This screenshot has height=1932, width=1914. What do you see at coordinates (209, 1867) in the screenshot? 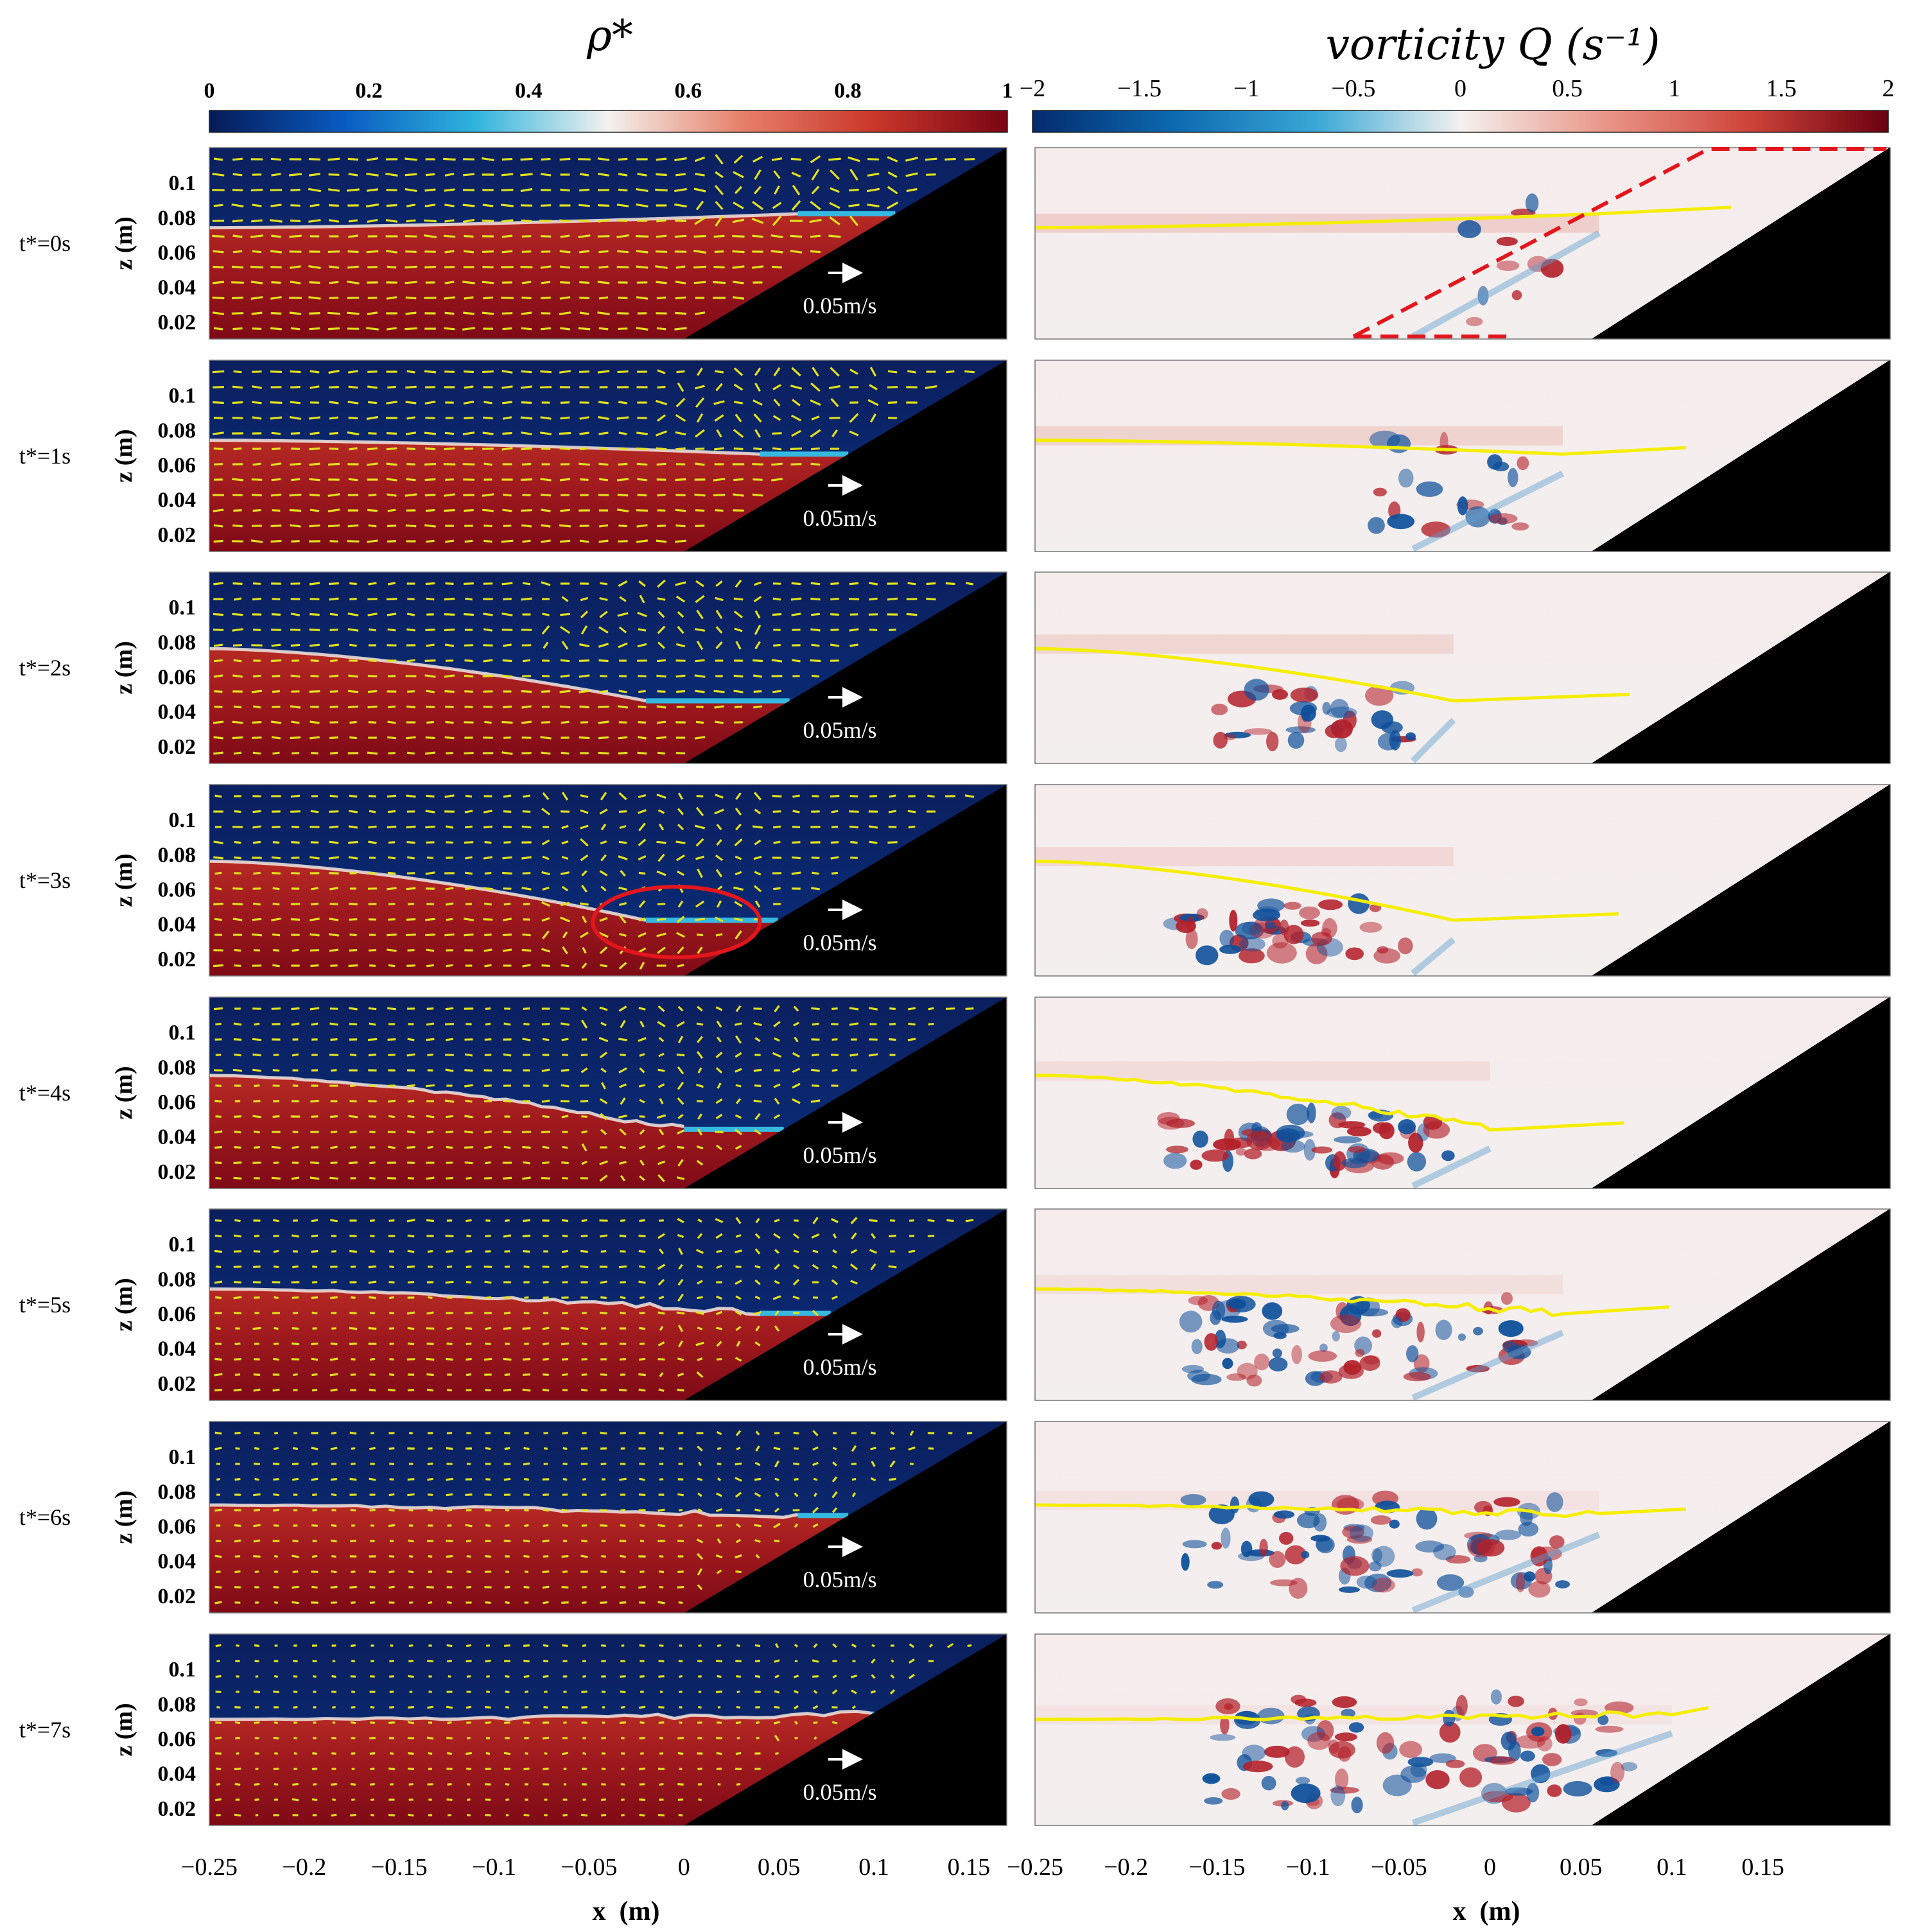
I see `x-tick-label: −0.25` at bounding box center [209, 1867].